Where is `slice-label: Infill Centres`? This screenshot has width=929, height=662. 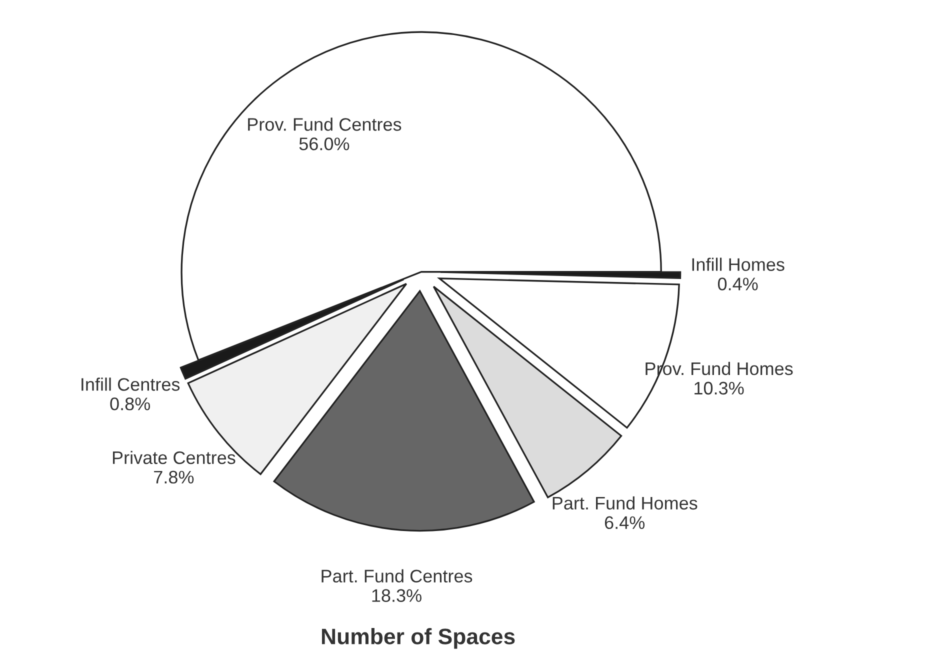
slice-label: Infill Centres is located at coordinates (131, 384).